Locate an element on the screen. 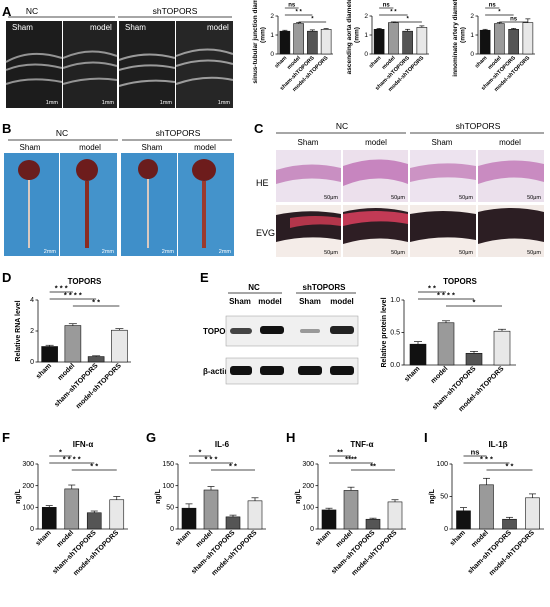 This screenshot has height=607, width=550. a2-ytick-label: 2 is located at coordinates (366, 16).